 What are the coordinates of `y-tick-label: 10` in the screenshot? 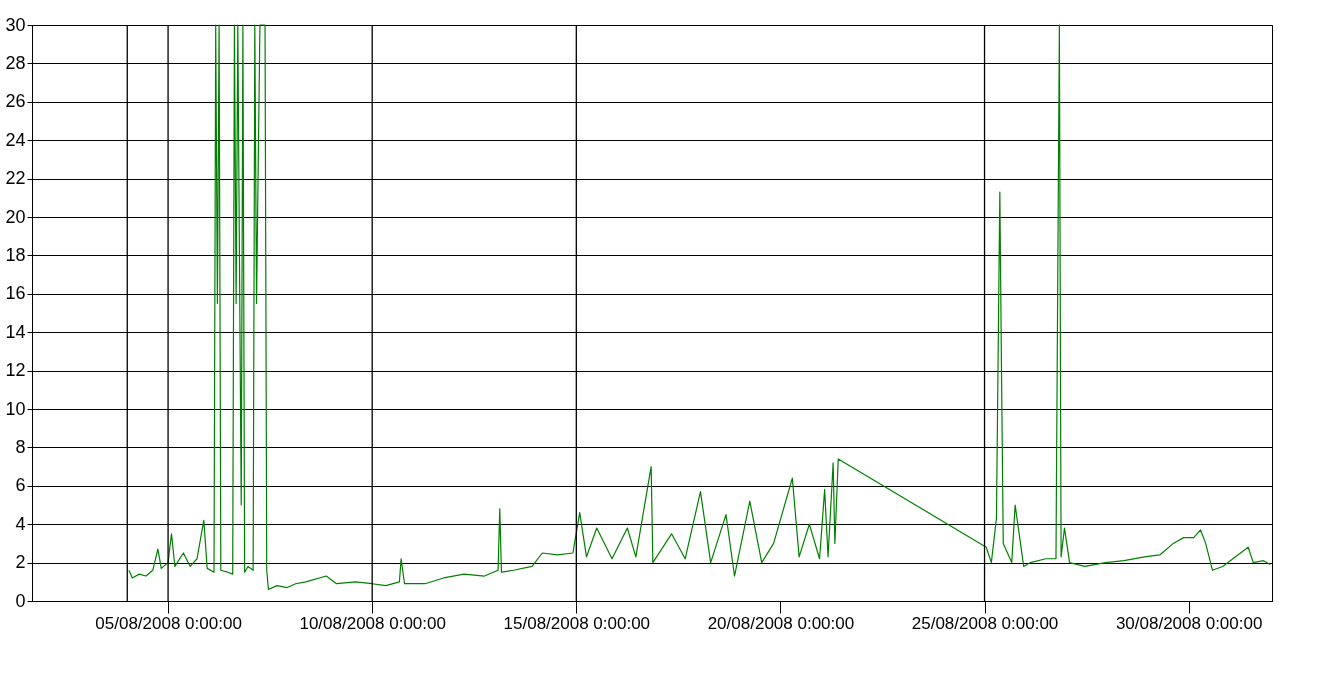 It's located at (15, 408).